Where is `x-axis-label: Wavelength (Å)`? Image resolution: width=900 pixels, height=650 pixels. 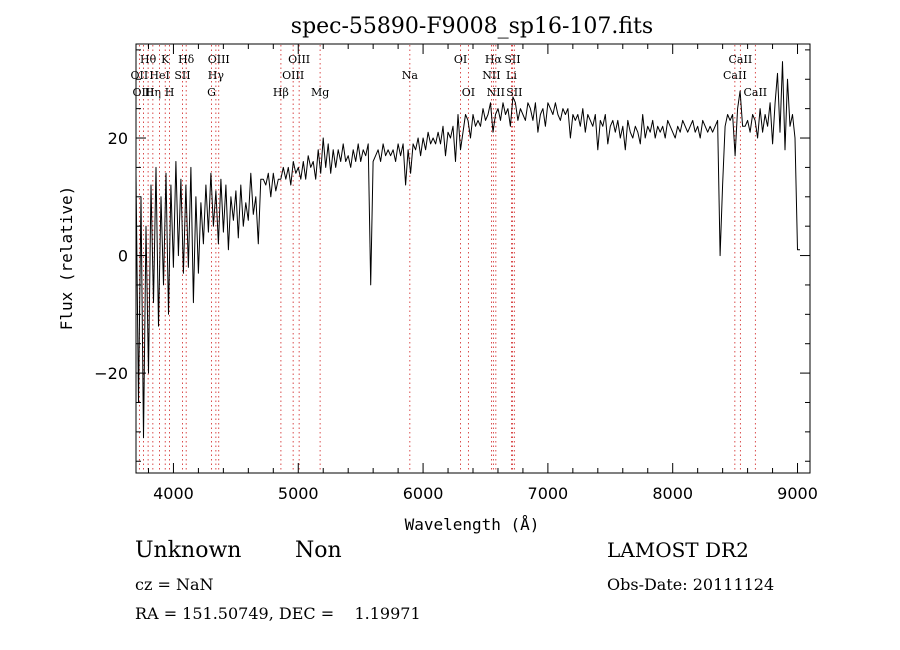 x-axis-label: Wavelength (Å) is located at coordinates (472, 524).